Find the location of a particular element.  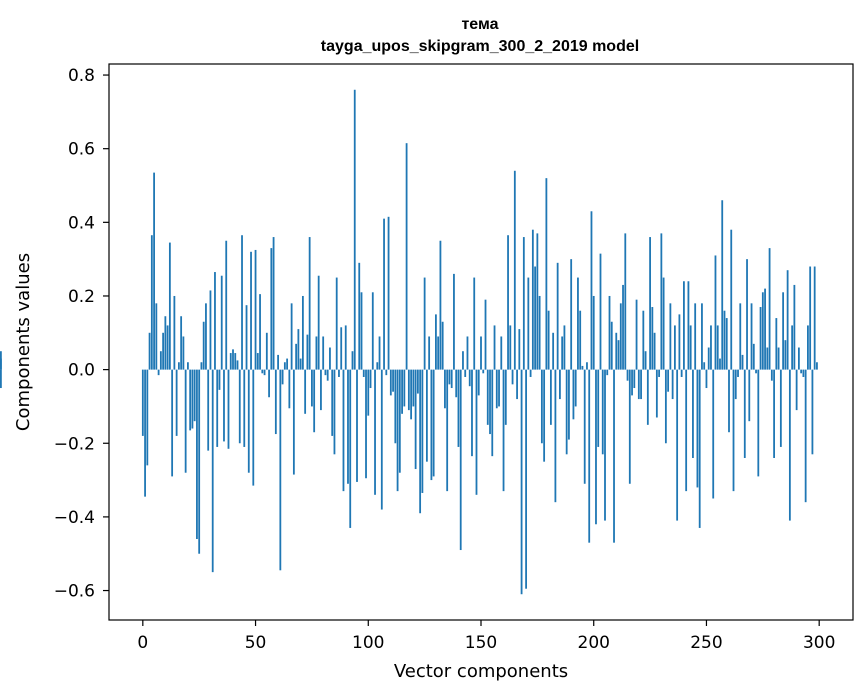

y-tick-label: 0.0 is located at coordinates (81, 371).